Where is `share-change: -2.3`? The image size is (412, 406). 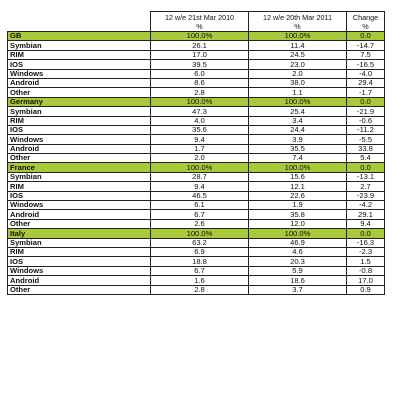
share-change: -2.3 is located at coordinates (365, 252).